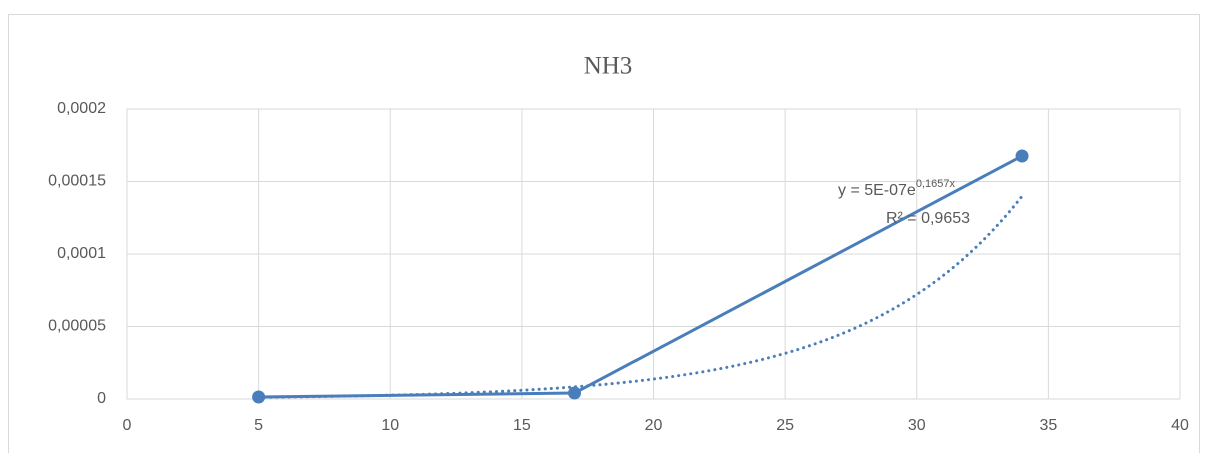 The width and height of the screenshot is (1208, 453). What do you see at coordinates (258, 425) in the screenshot?
I see `x-tick-label: 5` at bounding box center [258, 425].